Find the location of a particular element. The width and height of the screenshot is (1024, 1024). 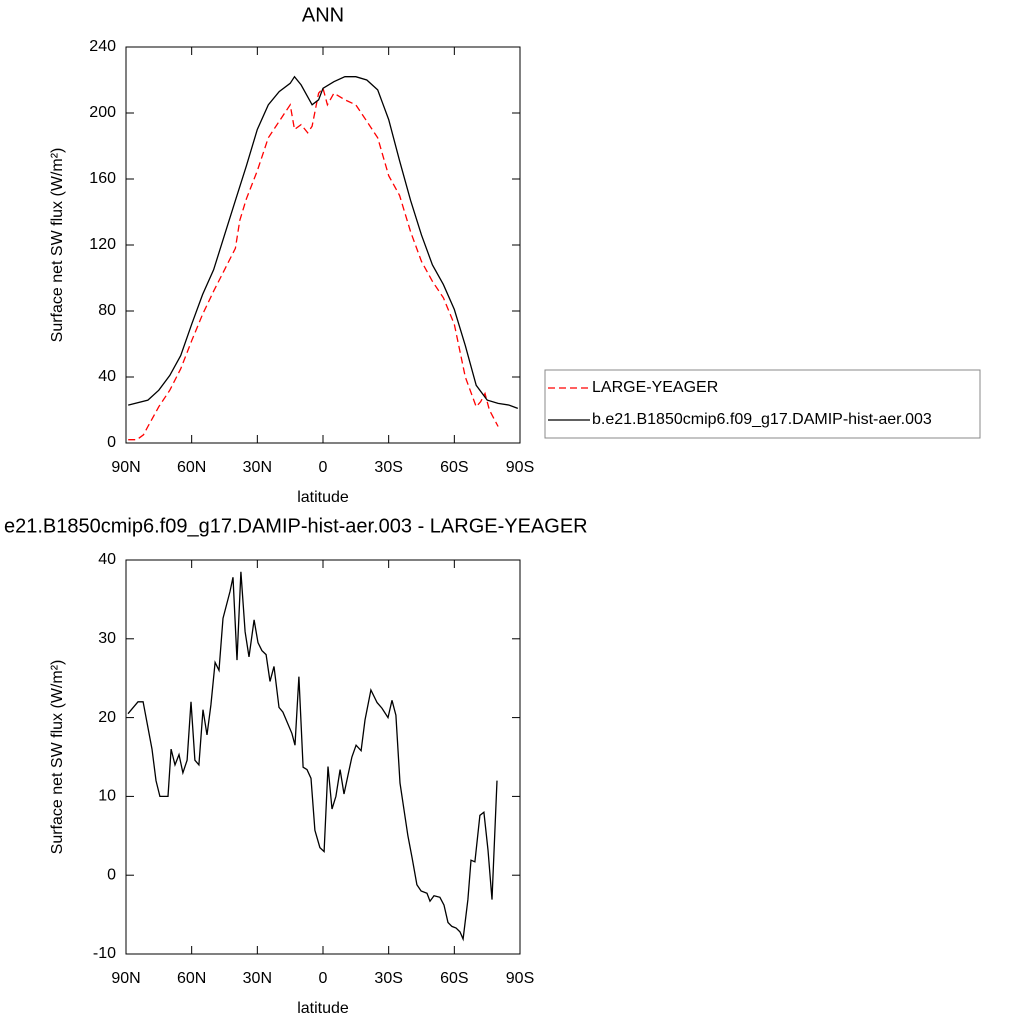

y-tick-label: 20 is located at coordinates (107, 717).